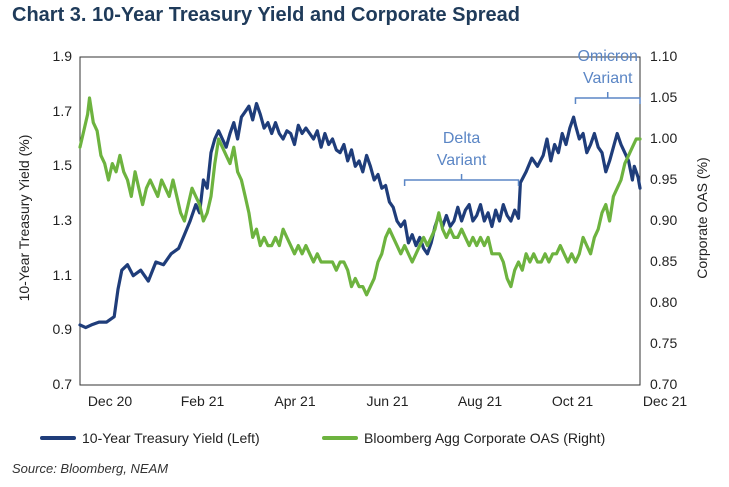 Image resolution: width=729 pixels, height=487 pixels. What do you see at coordinates (572, 401) in the screenshot?
I see `x-tick-label: Oct 21` at bounding box center [572, 401].